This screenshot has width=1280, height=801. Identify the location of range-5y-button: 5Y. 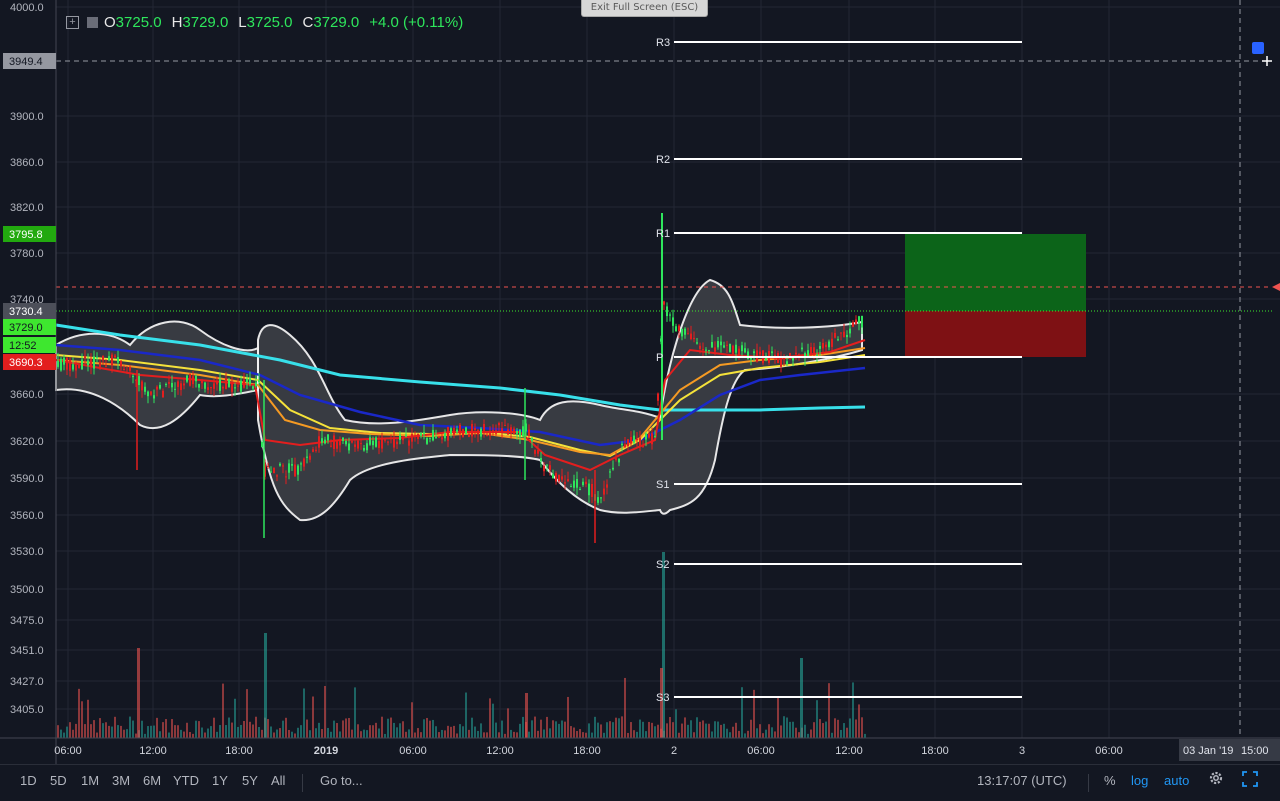
(250, 780).